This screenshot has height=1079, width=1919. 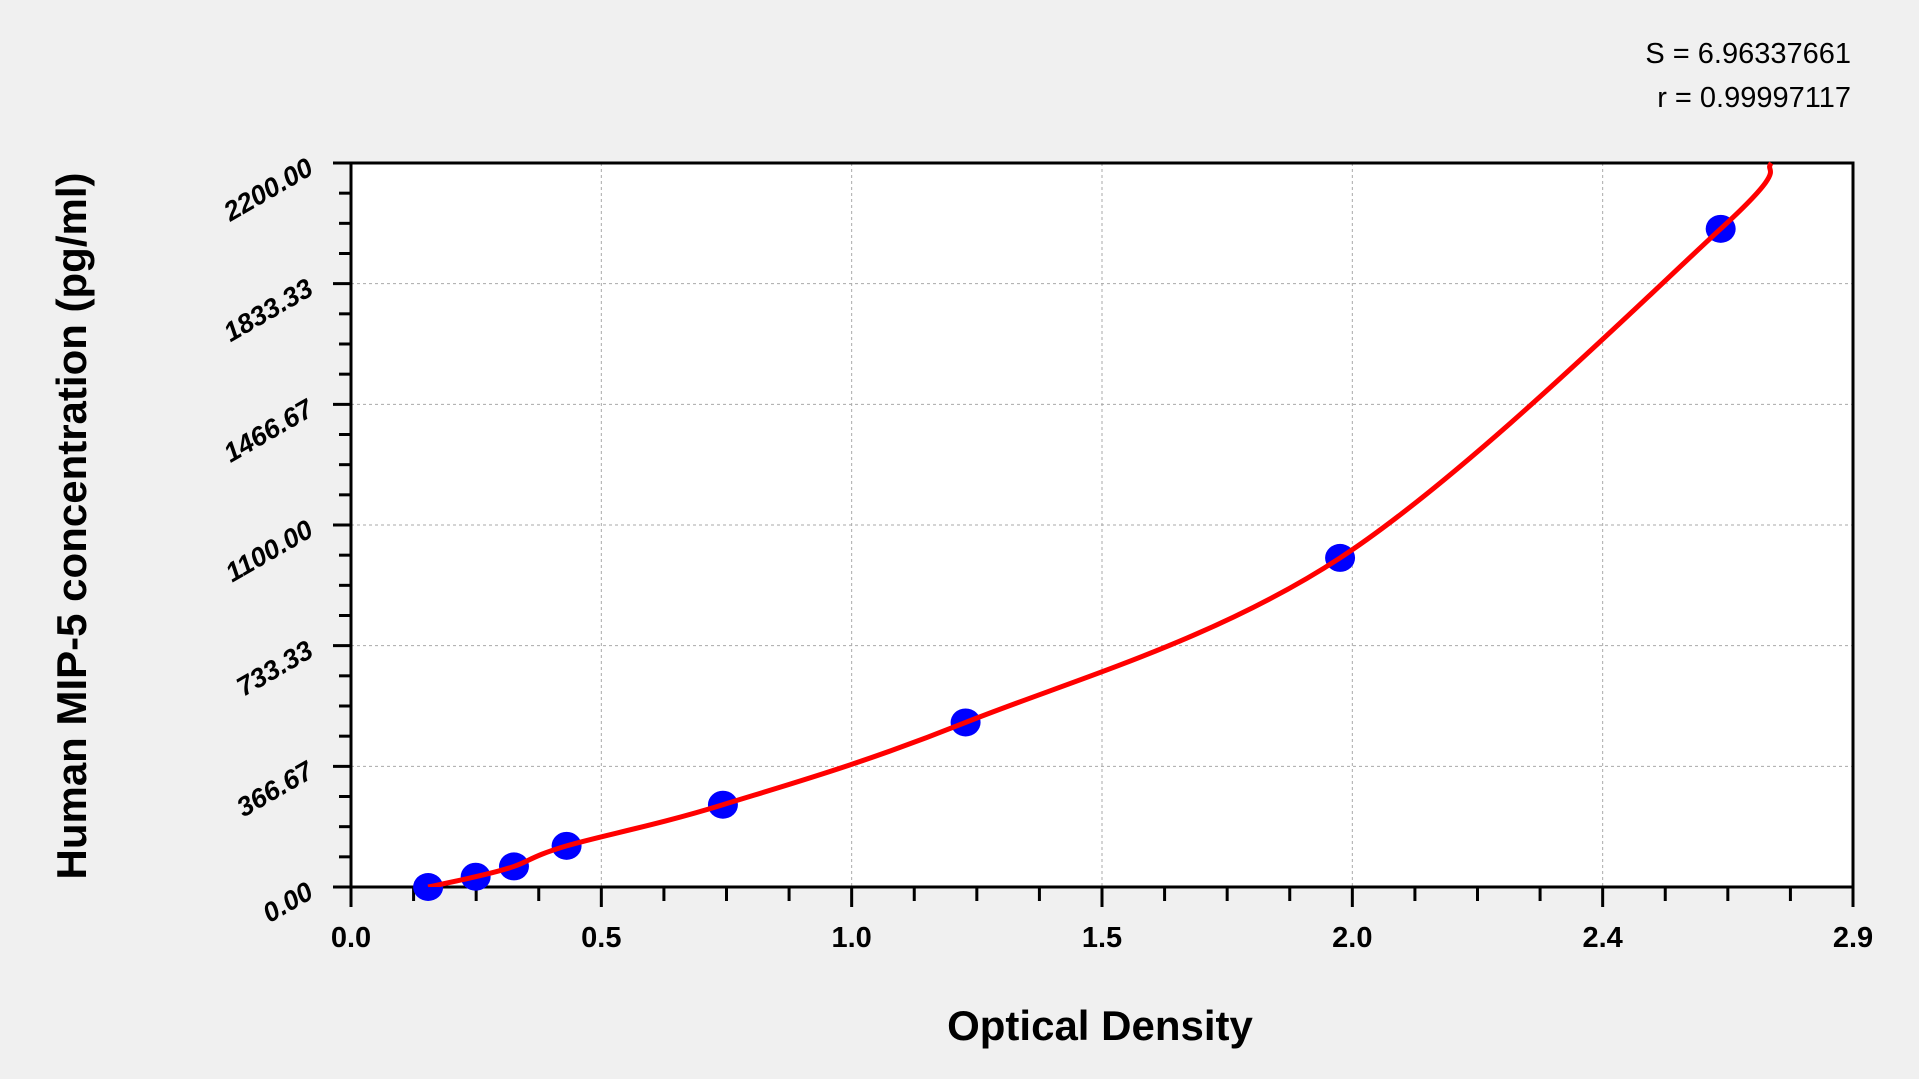 What do you see at coordinates (71, 525) in the screenshot?
I see `y-axis-title: Human MIP-5 concentration (pg/ml)` at bounding box center [71, 525].